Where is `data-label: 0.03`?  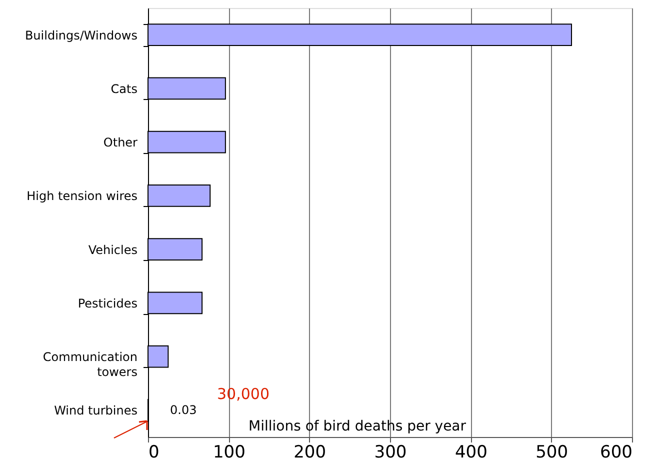 data-label: 0.03 is located at coordinates (183, 410).